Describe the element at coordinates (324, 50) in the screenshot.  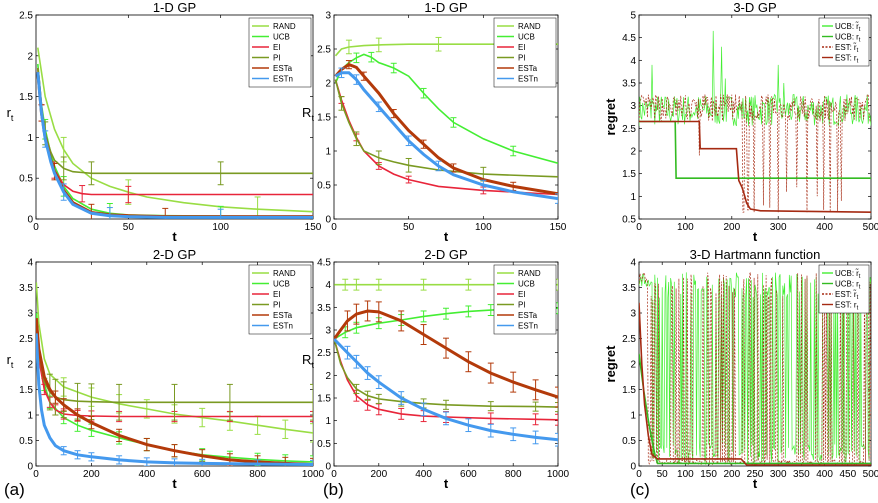
I see `y-tick-label: 2.5` at that location.